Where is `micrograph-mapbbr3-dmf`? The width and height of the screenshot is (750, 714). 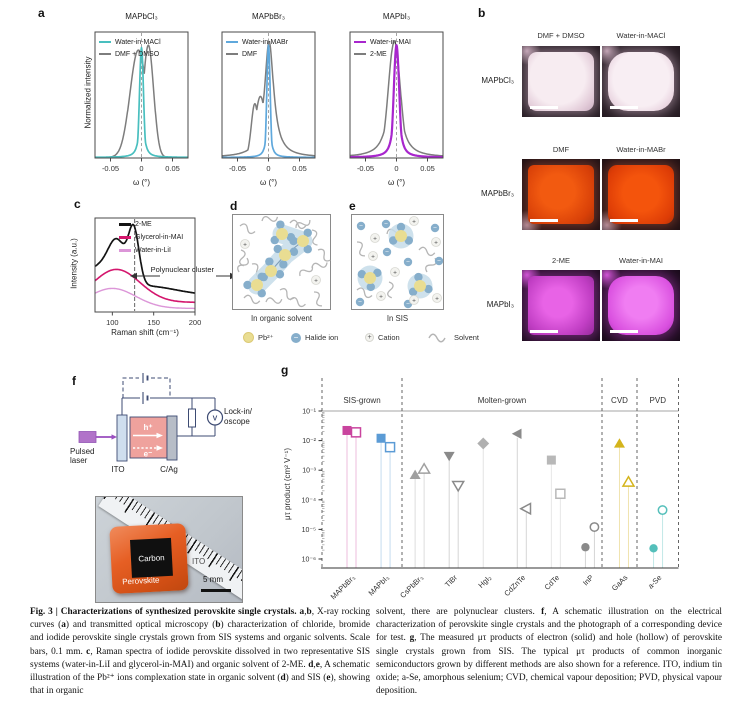 micrograph-mapbbr3-dmf is located at coordinates (561, 194).